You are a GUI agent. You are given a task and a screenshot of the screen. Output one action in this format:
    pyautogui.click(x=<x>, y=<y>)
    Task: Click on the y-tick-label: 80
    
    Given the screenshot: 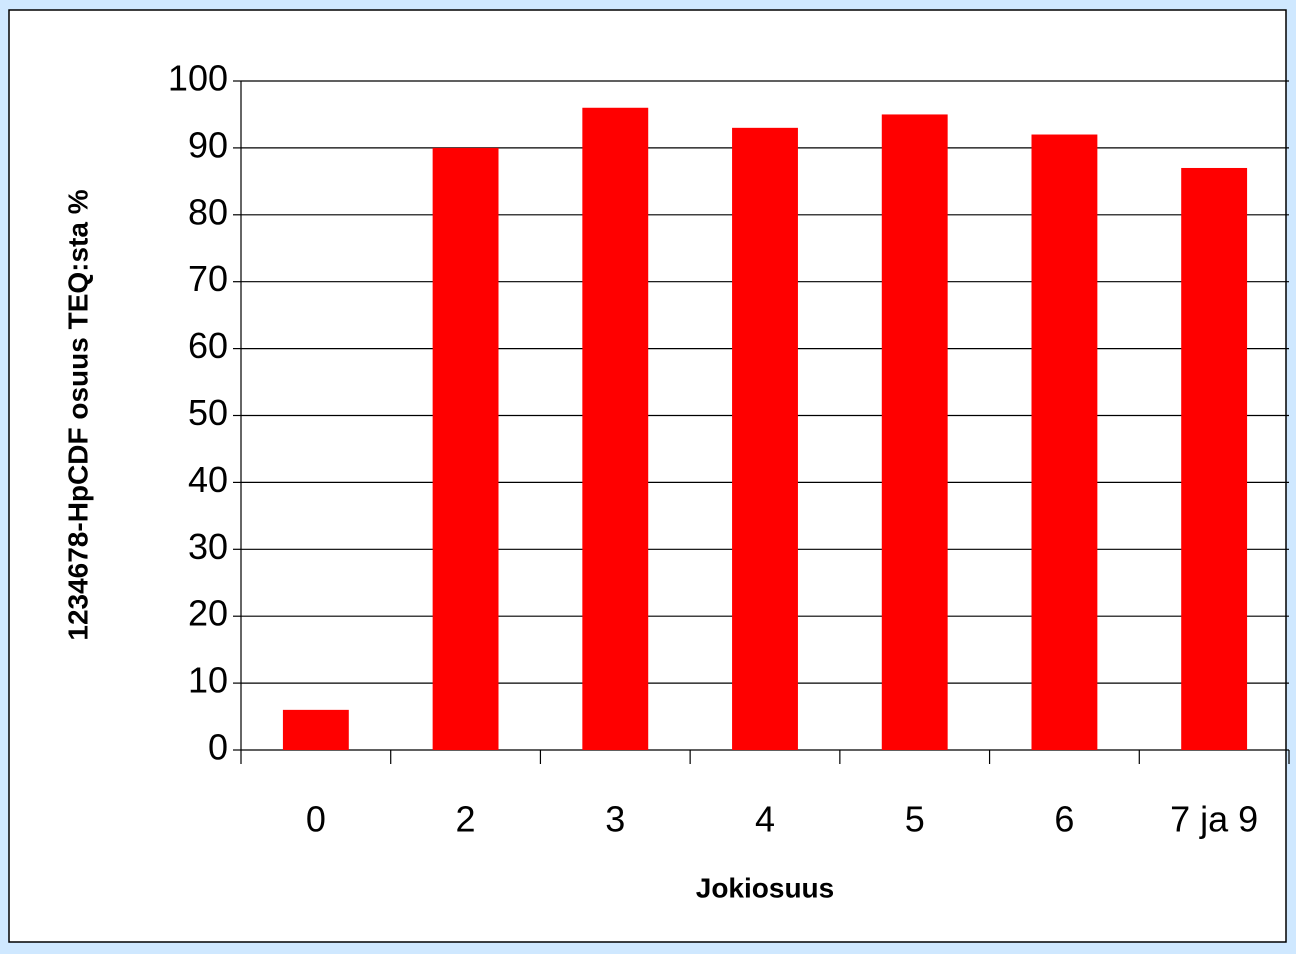 What is the action you would take?
    pyautogui.click(x=208, y=211)
    